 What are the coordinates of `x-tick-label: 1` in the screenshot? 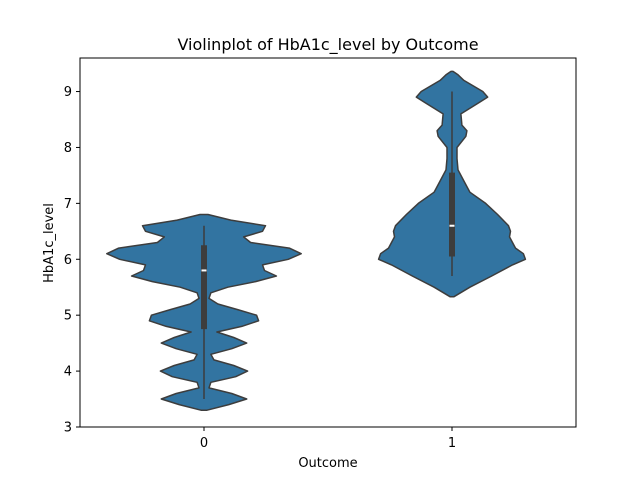 It's located at (452, 443).